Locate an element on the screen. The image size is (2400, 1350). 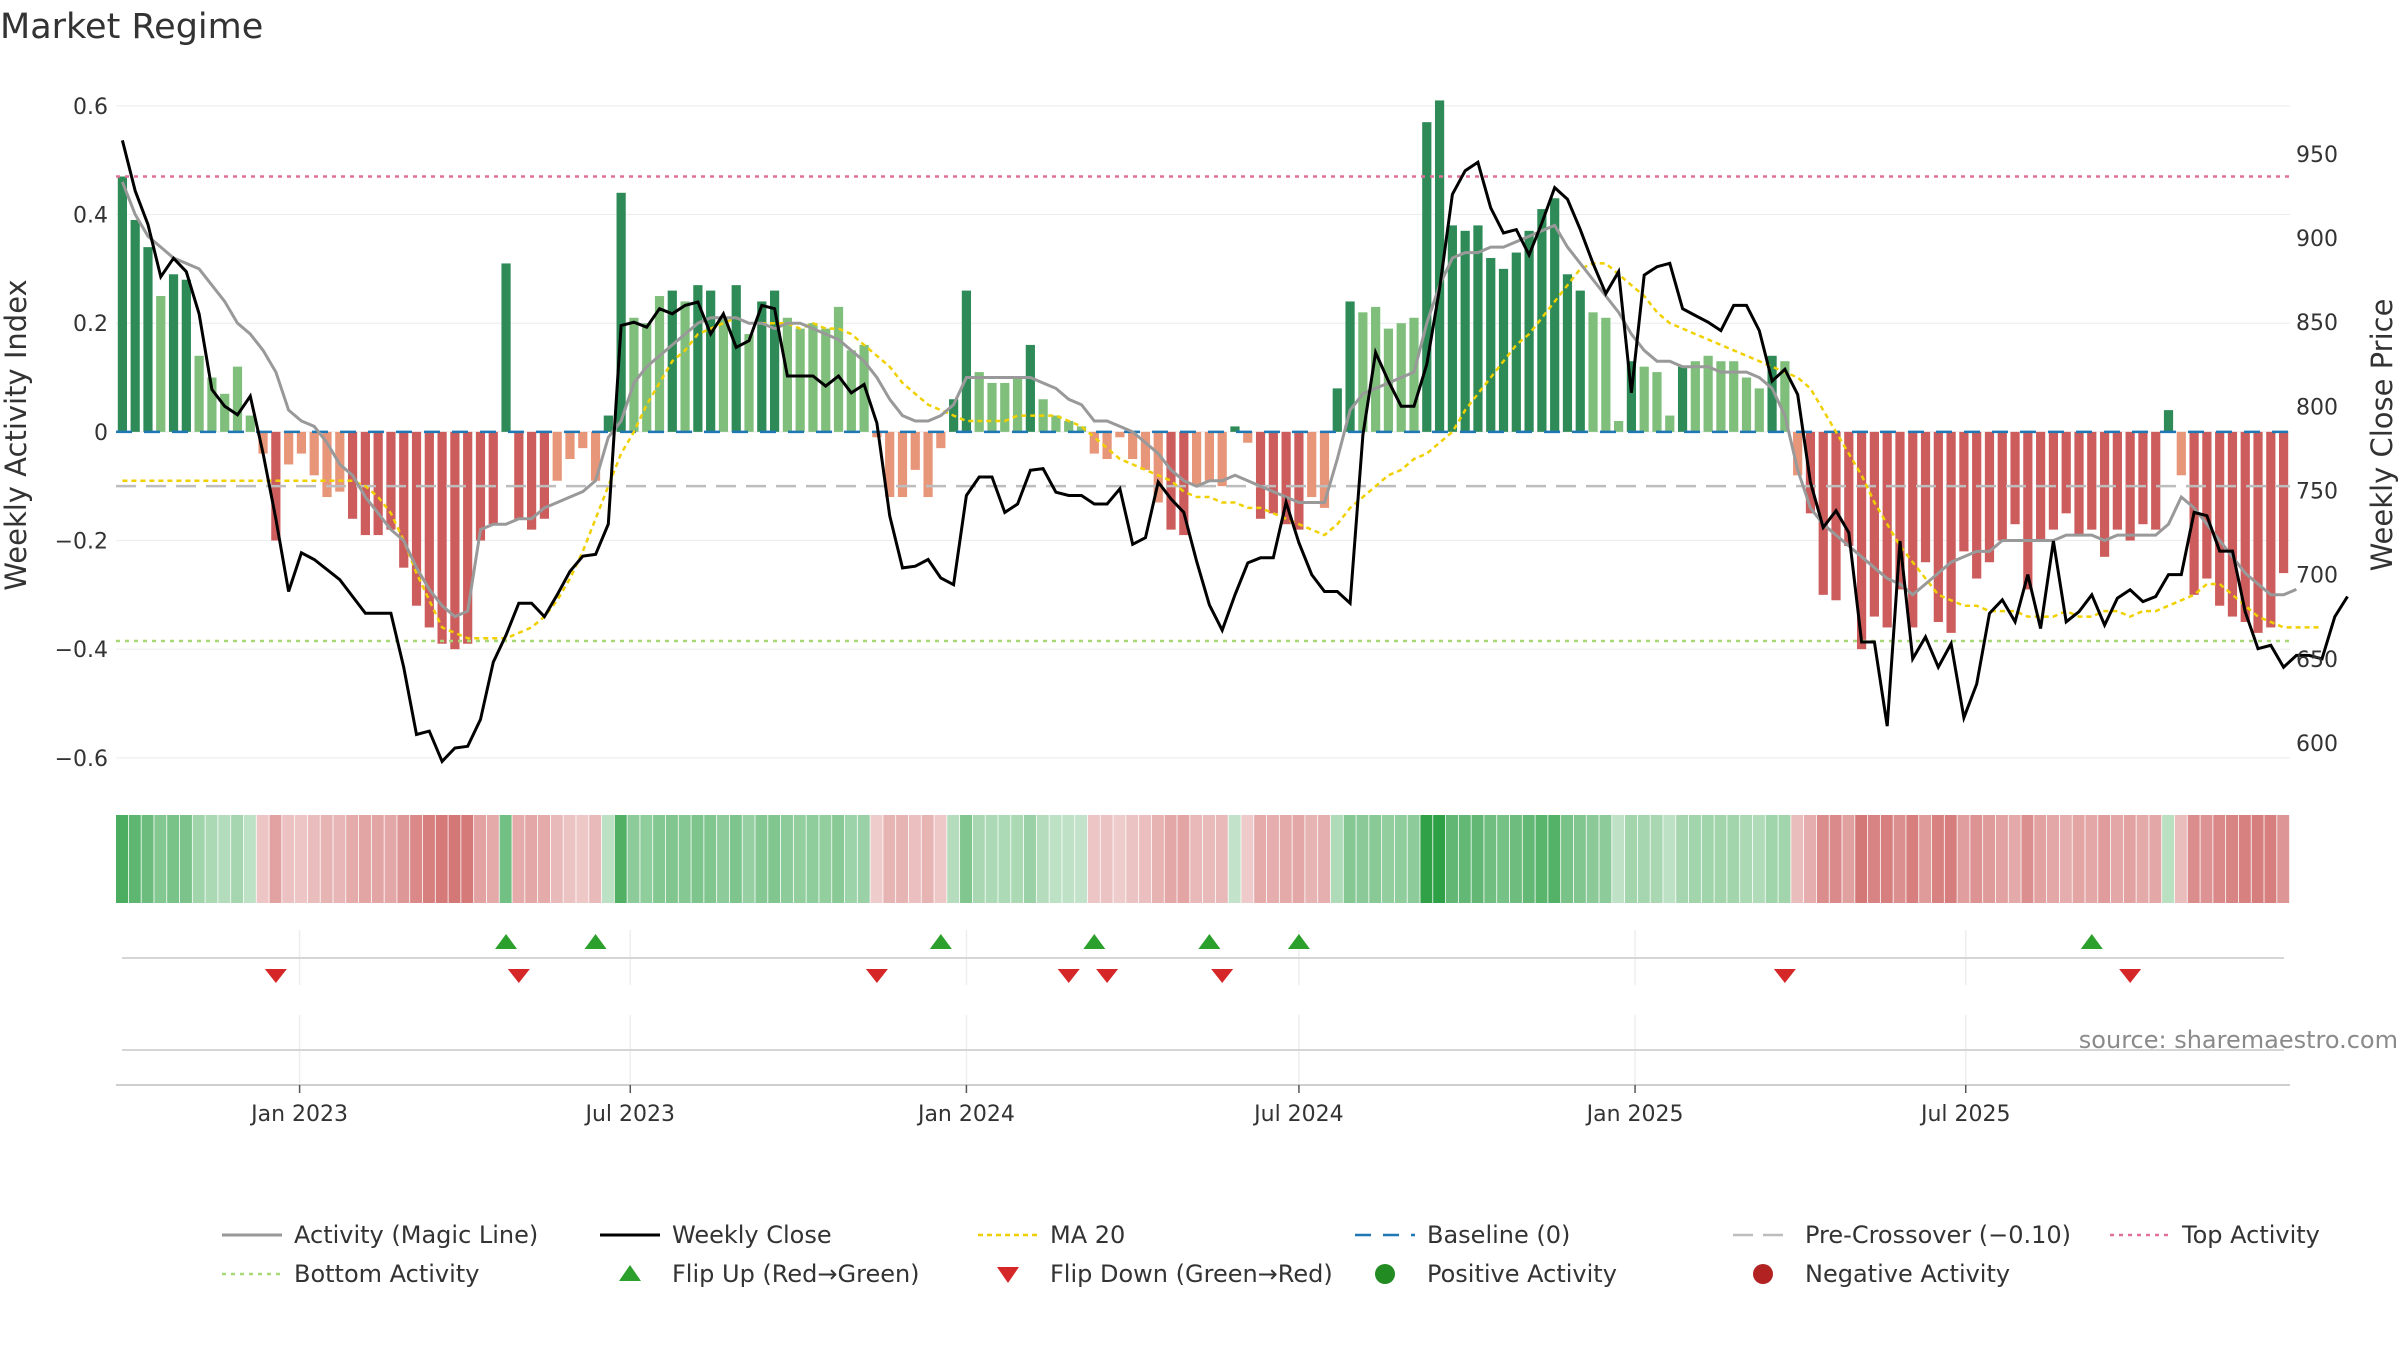
y-tick-label: 0 is located at coordinates (101, 433).